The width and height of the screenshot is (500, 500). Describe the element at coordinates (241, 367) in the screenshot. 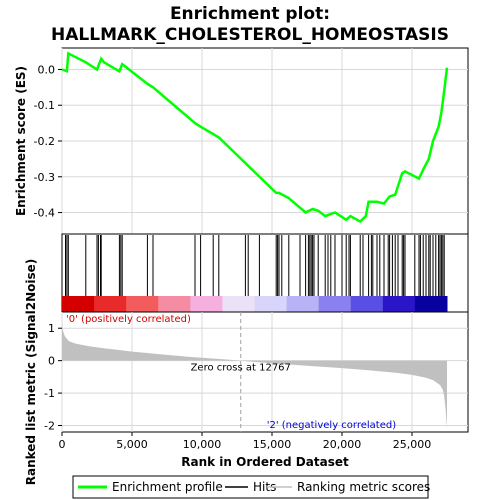

I see `zero-cross-label: Zero cross at 12767` at that location.